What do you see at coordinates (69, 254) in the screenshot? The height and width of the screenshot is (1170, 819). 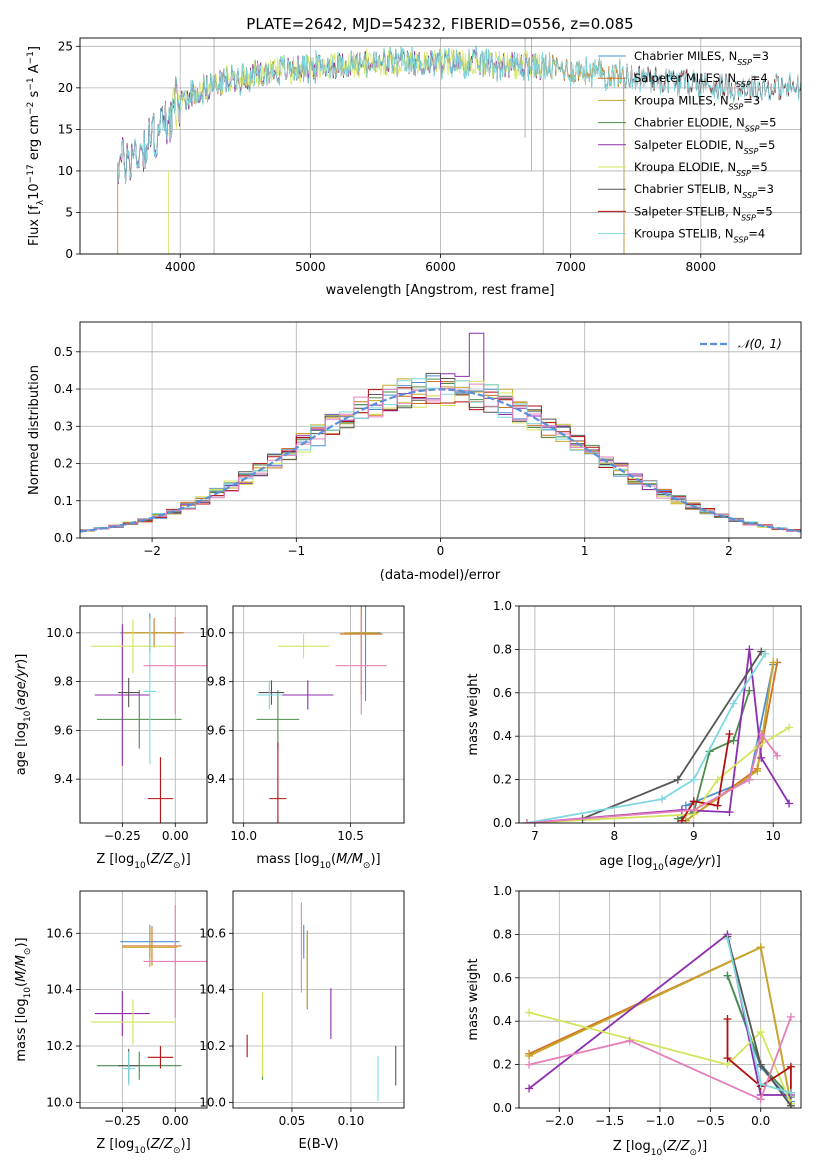 I see `y-tick-label: 0` at bounding box center [69, 254].